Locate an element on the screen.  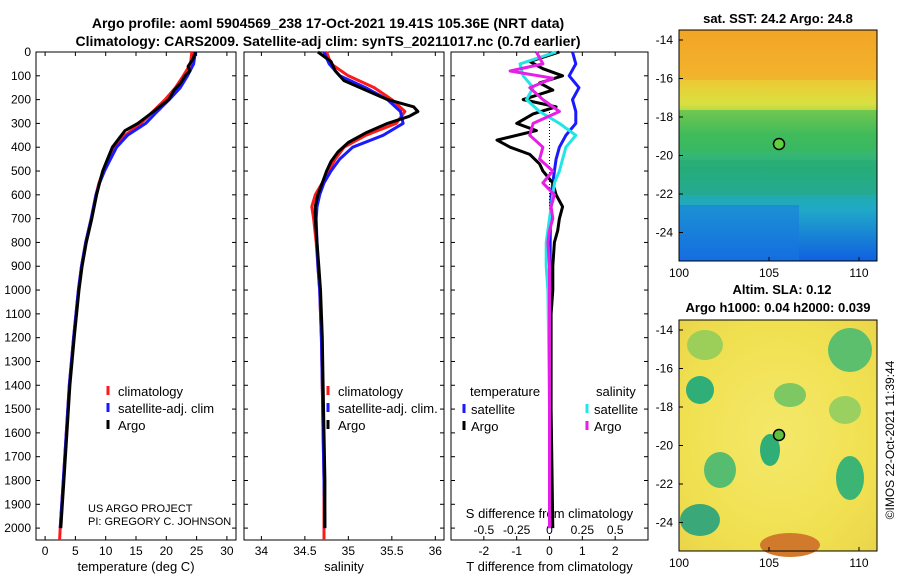
y-tick-label: 400 is located at coordinates (21, 147).